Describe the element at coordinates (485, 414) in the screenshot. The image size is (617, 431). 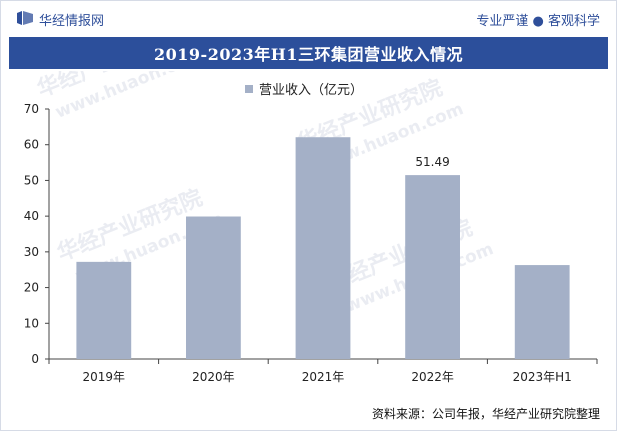
I see `source-note: 资料来源：公司年报，华经产业研究院整理` at that location.